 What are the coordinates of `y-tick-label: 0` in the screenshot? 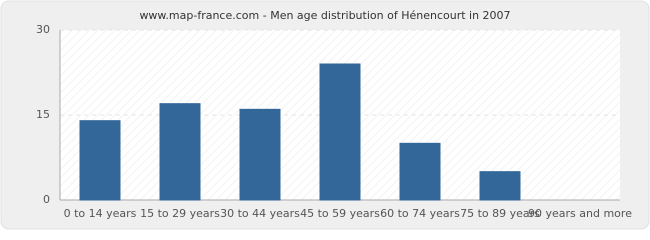 It's located at (46, 199).